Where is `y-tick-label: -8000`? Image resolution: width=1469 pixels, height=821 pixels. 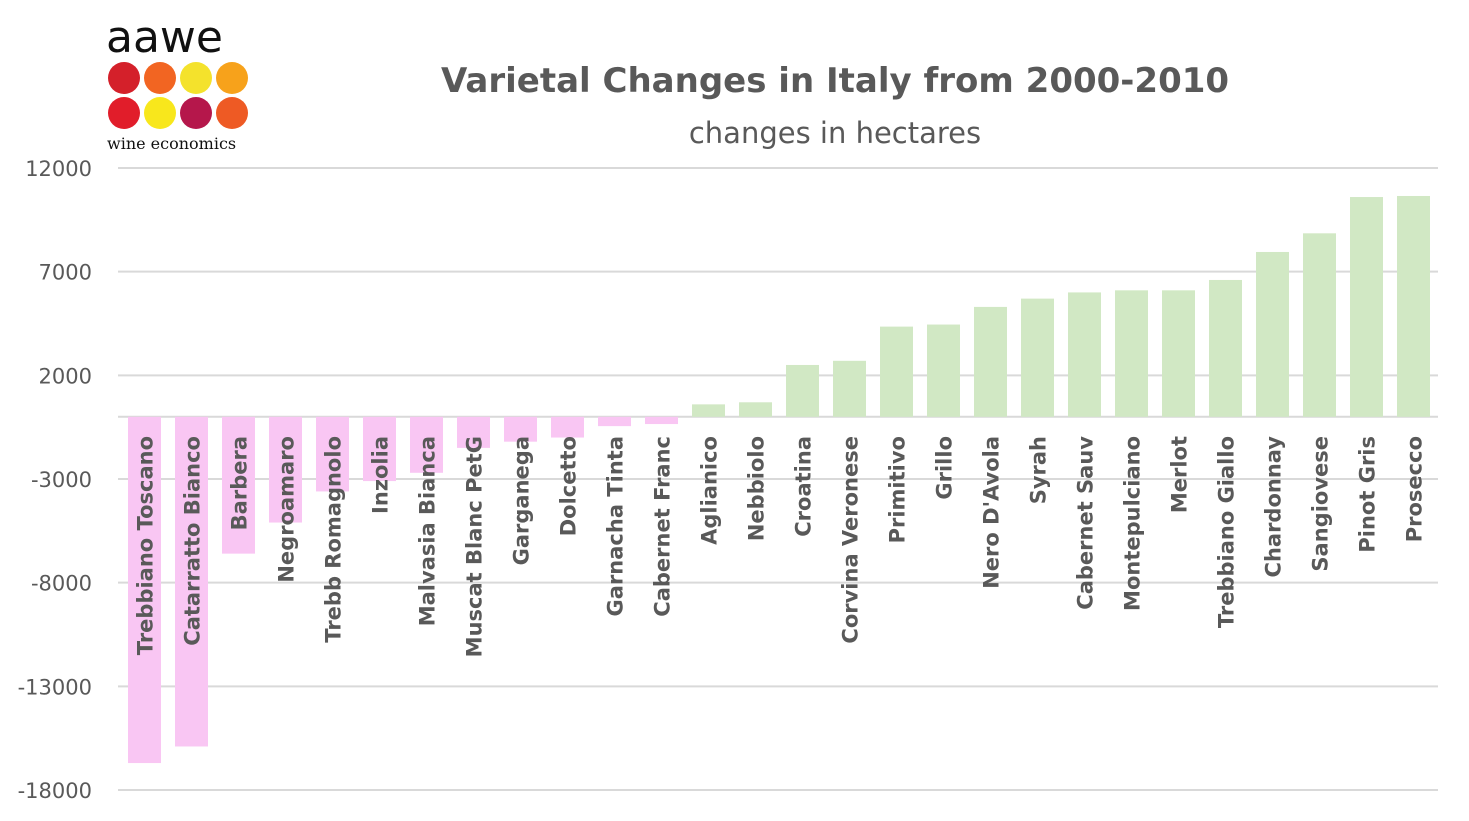 y-tick-label: -8000 is located at coordinates (61, 584).